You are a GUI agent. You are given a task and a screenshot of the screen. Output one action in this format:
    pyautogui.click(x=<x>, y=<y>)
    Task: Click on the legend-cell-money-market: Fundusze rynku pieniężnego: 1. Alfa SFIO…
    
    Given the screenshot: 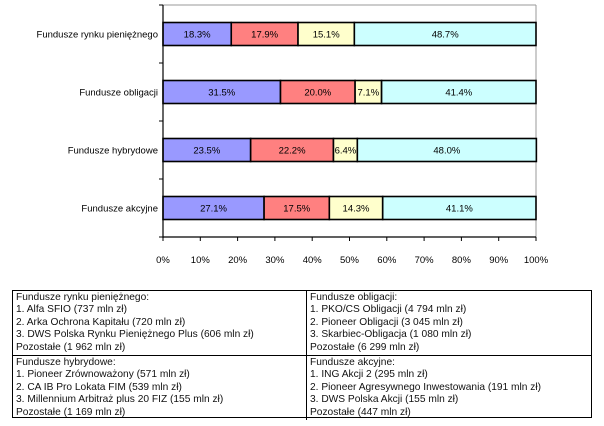 What is the action you would take?
    pyautogui.click(x=159, y=323)
    